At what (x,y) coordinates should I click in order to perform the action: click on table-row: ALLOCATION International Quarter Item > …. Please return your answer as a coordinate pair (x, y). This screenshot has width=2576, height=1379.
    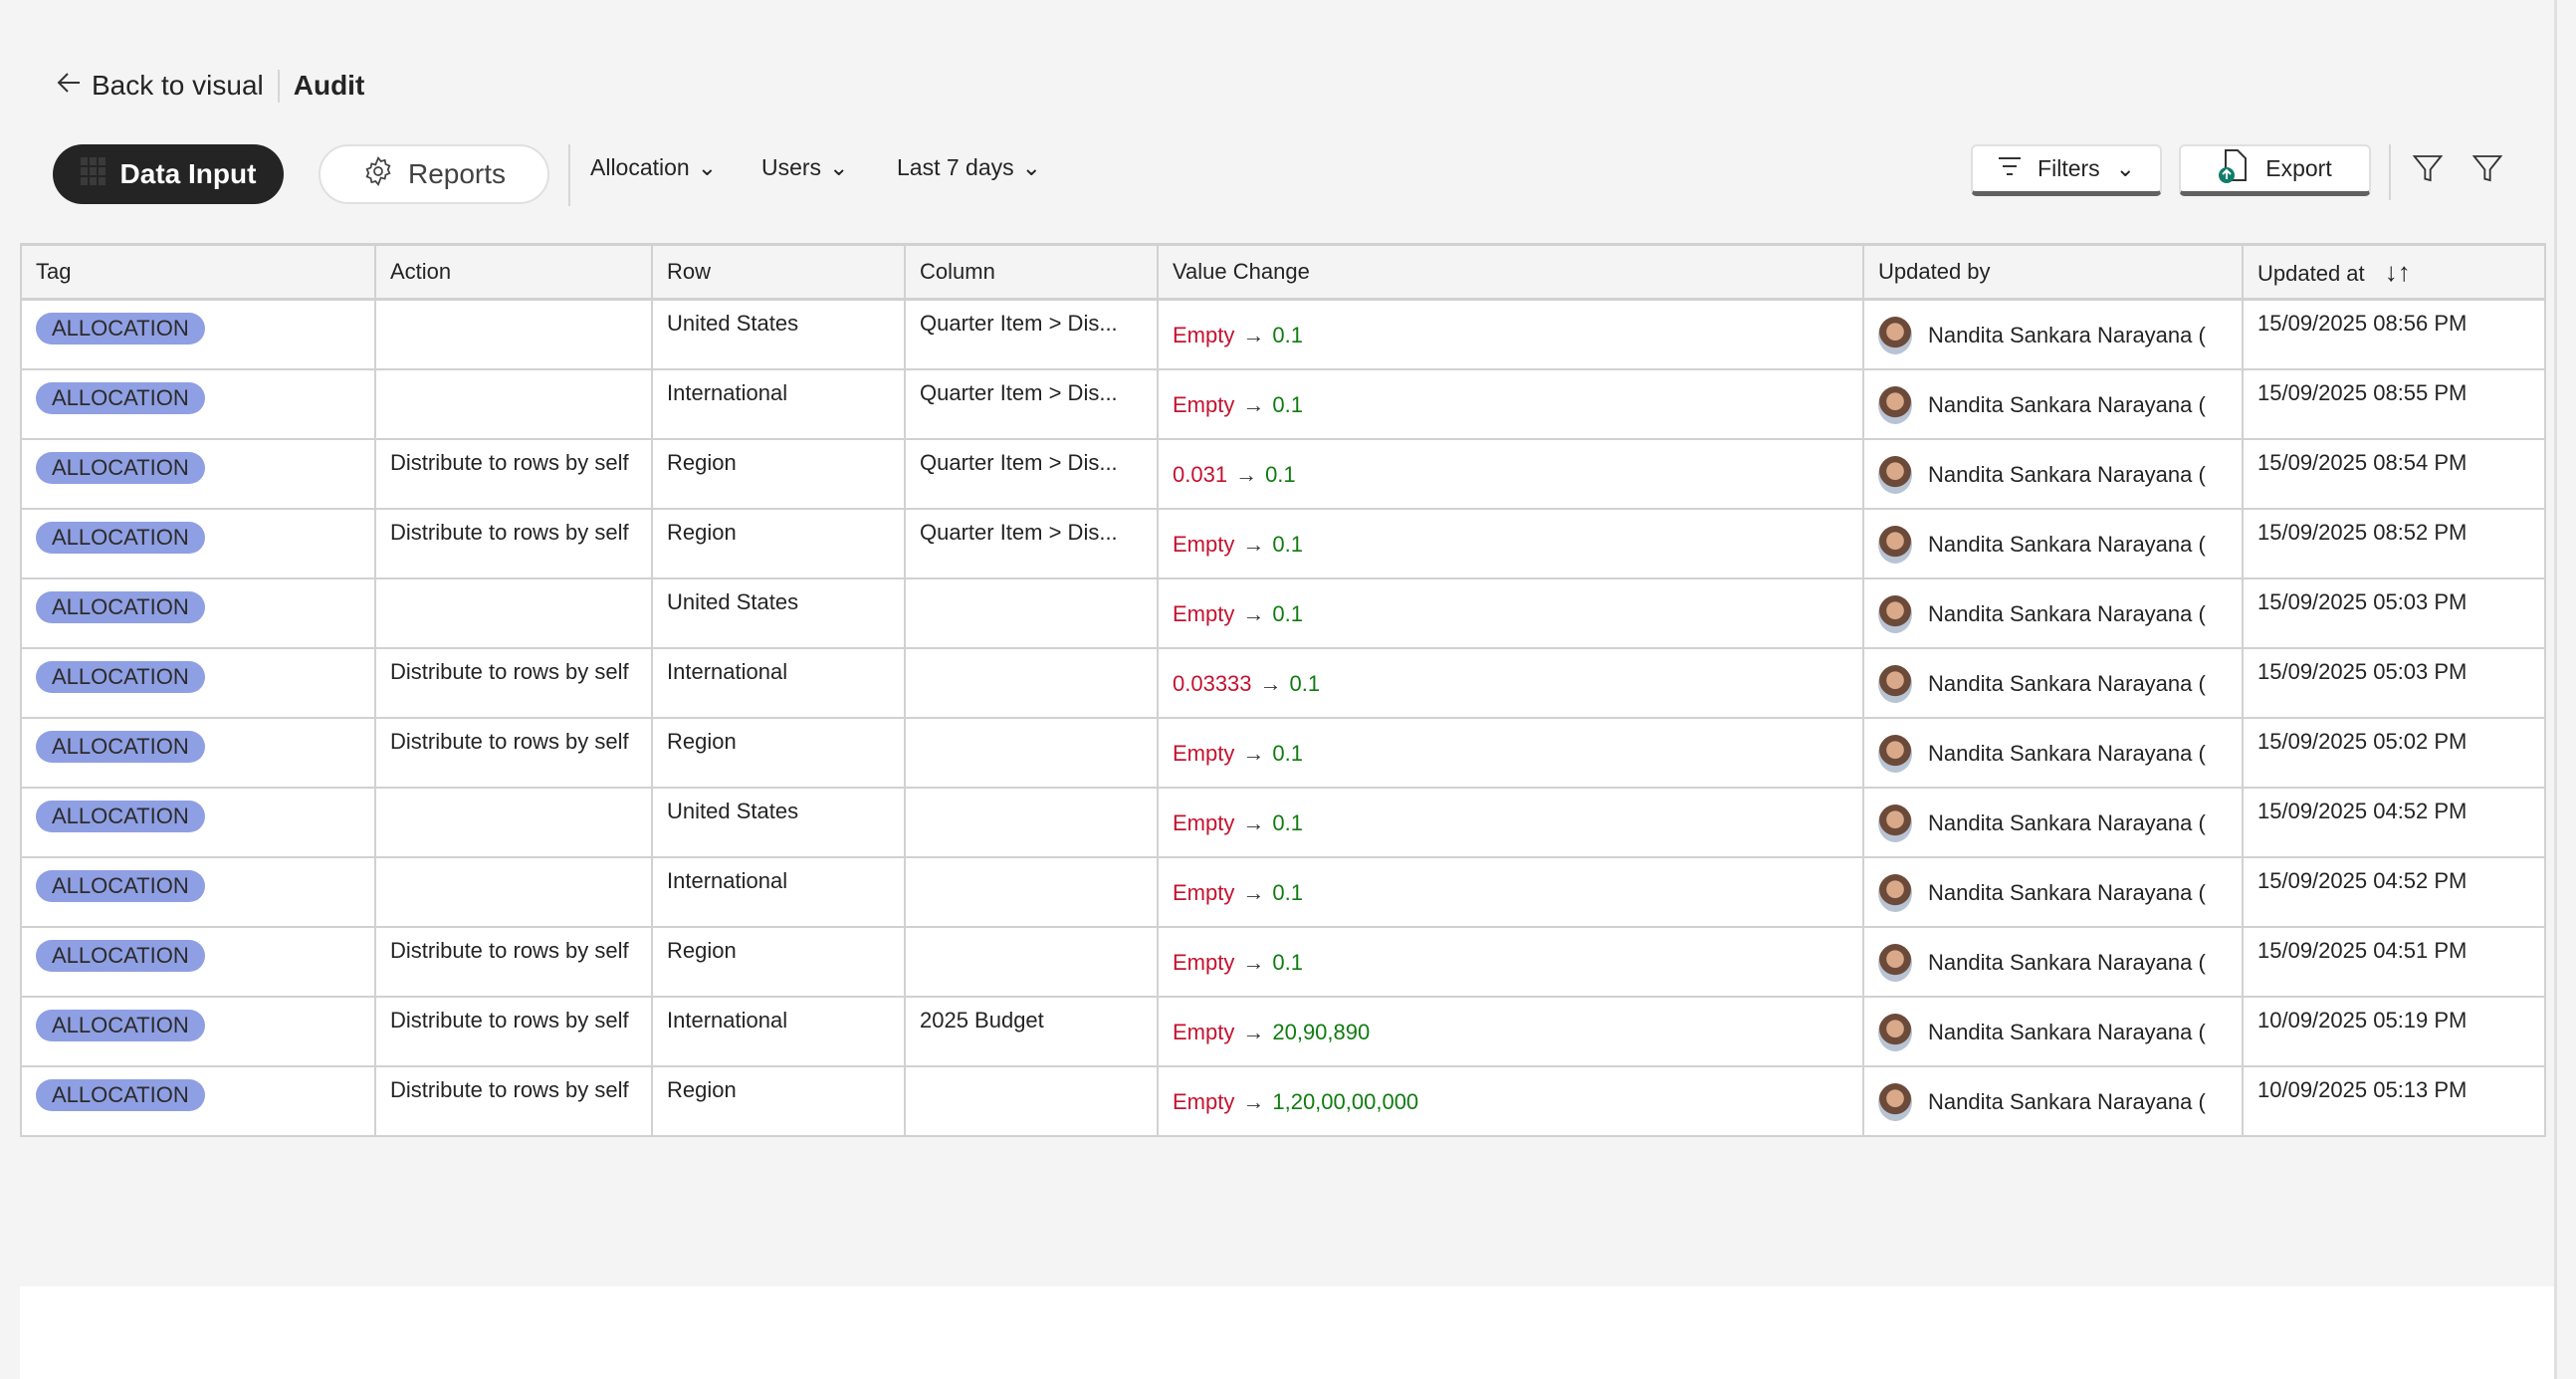
    Looking at the image, I should click on (1283, 403).